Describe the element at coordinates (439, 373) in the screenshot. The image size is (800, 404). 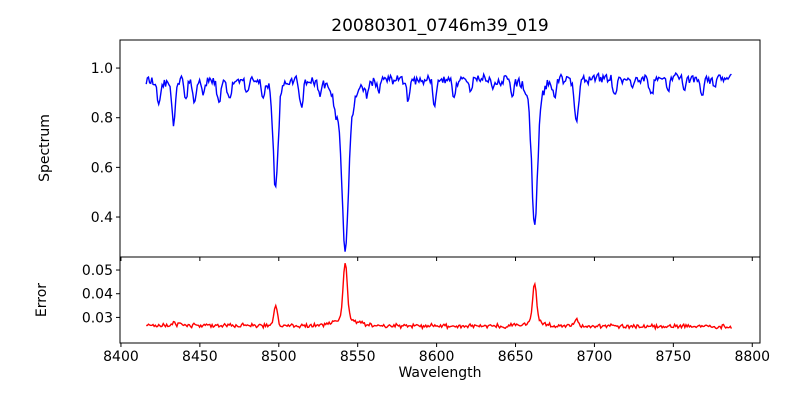
I see `x-axis-label: Wavelength` at that location.